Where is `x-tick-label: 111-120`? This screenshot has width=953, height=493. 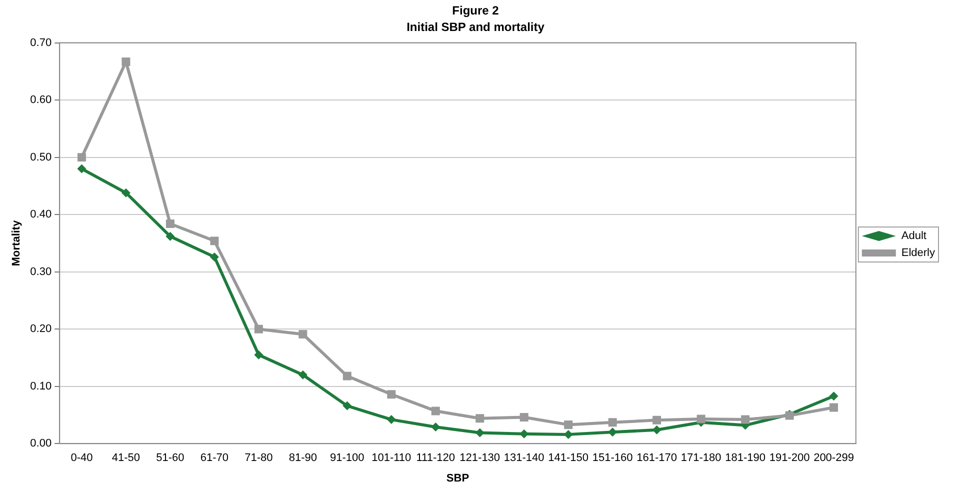 x-tick-label: 111-120 is located at coordinates (435, 458).